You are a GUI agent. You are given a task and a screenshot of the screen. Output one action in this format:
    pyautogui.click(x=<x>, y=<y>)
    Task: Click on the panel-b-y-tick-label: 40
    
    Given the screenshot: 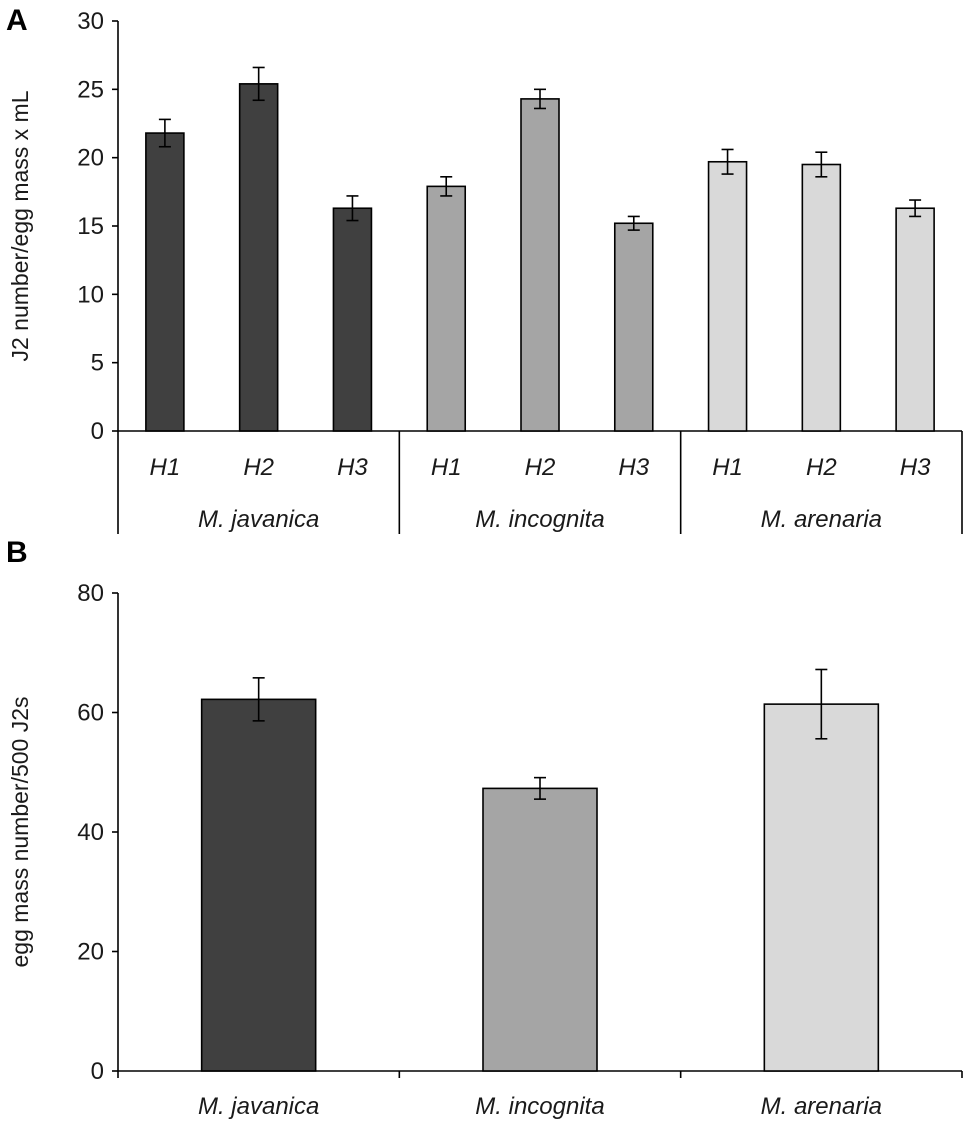 What is the action you would take?
    pyautogui.click(x=90, y=832)
    